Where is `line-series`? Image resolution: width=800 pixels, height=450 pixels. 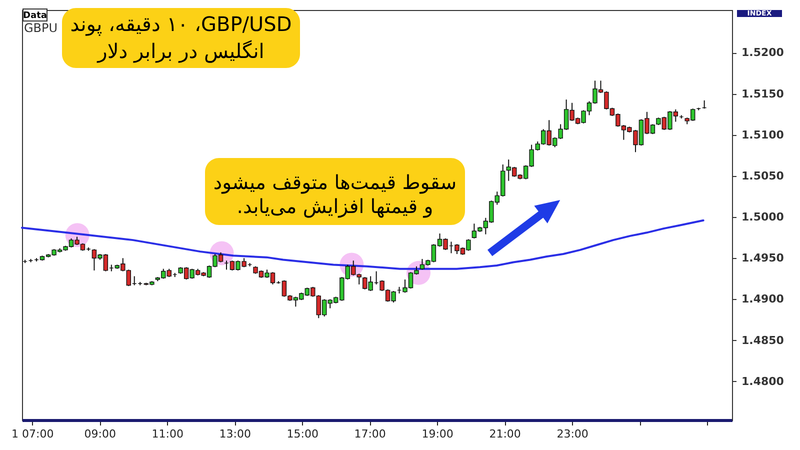
line-series is located at coordinates (362, 244).